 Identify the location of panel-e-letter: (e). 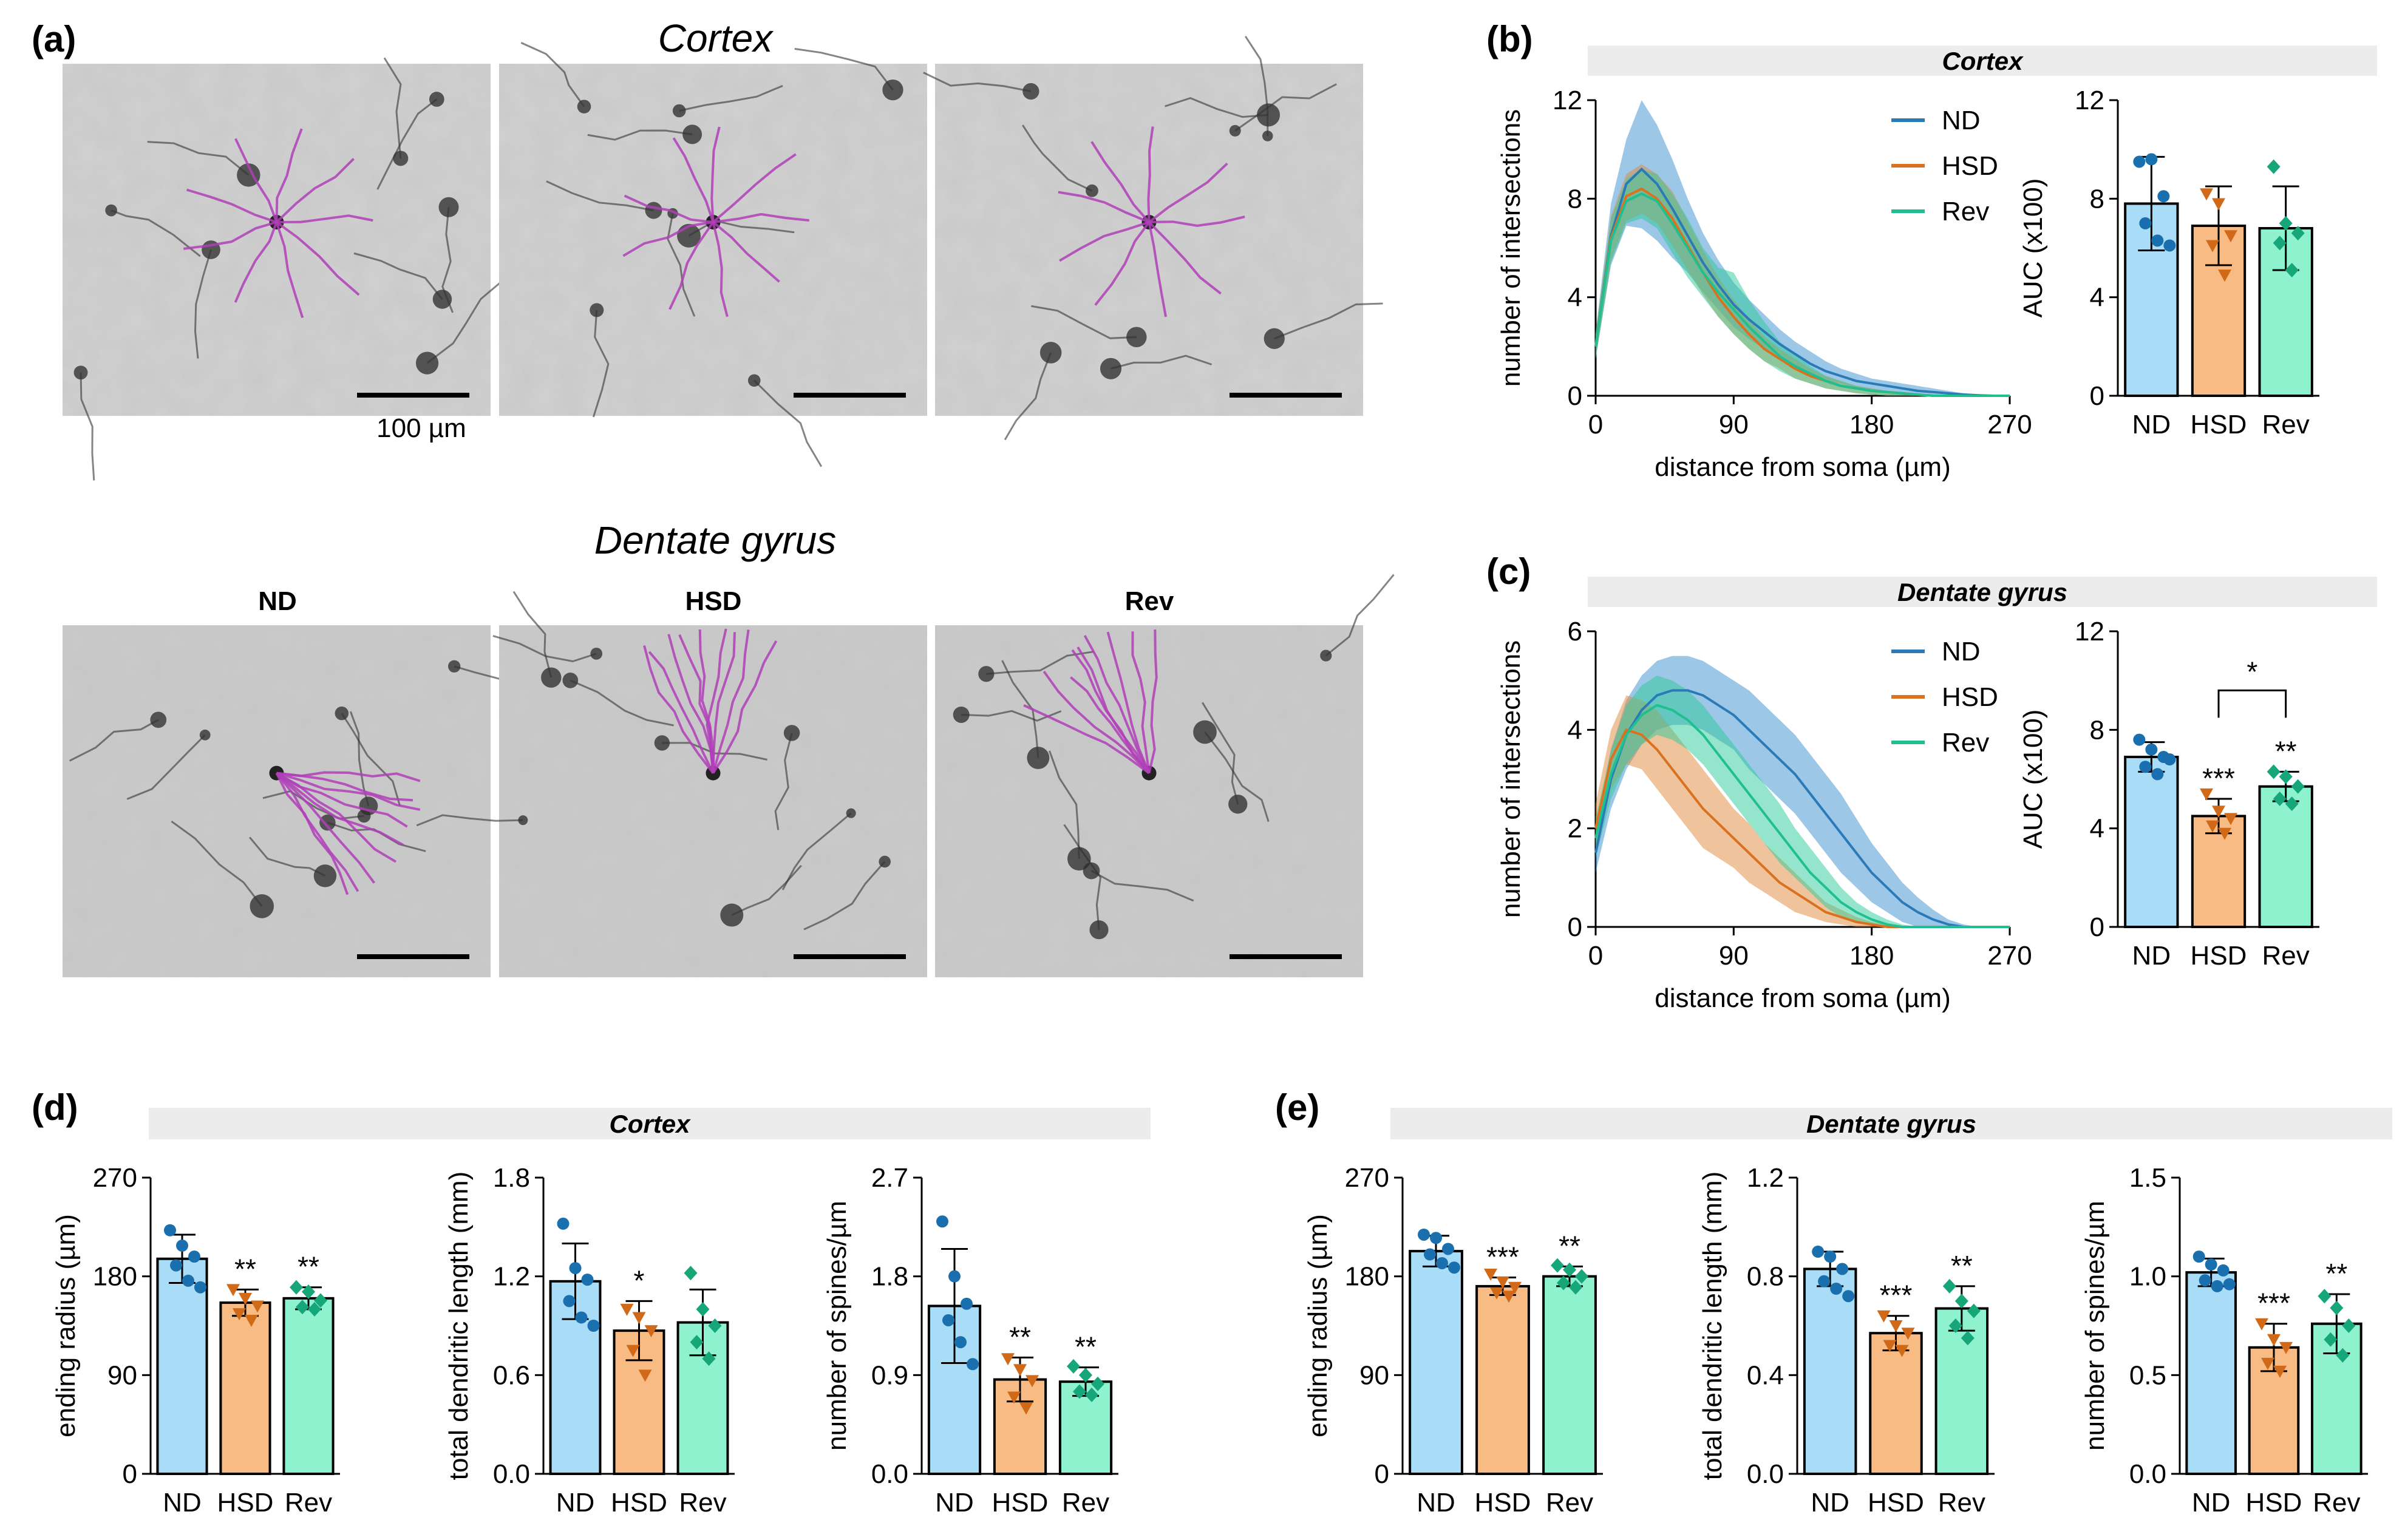
(1297, 1107).